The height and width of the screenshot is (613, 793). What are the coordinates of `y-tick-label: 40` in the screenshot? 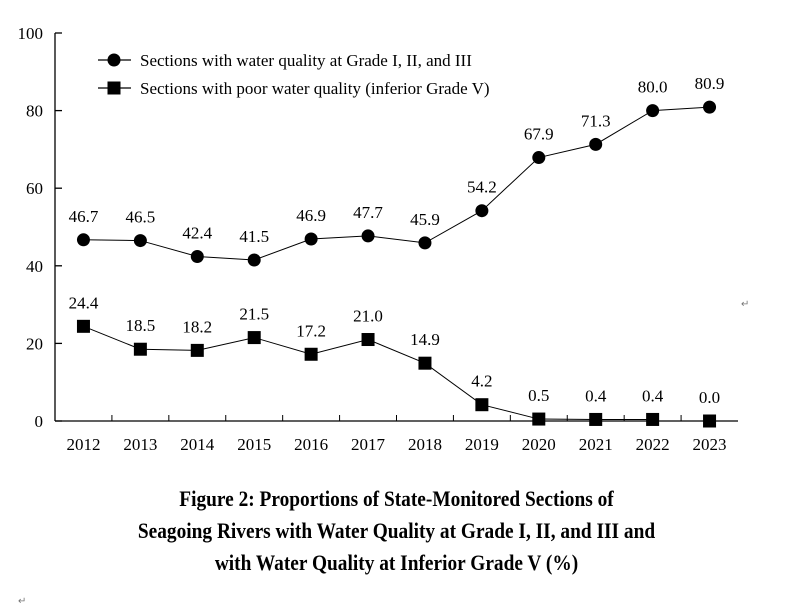 It's located at (34, 266).